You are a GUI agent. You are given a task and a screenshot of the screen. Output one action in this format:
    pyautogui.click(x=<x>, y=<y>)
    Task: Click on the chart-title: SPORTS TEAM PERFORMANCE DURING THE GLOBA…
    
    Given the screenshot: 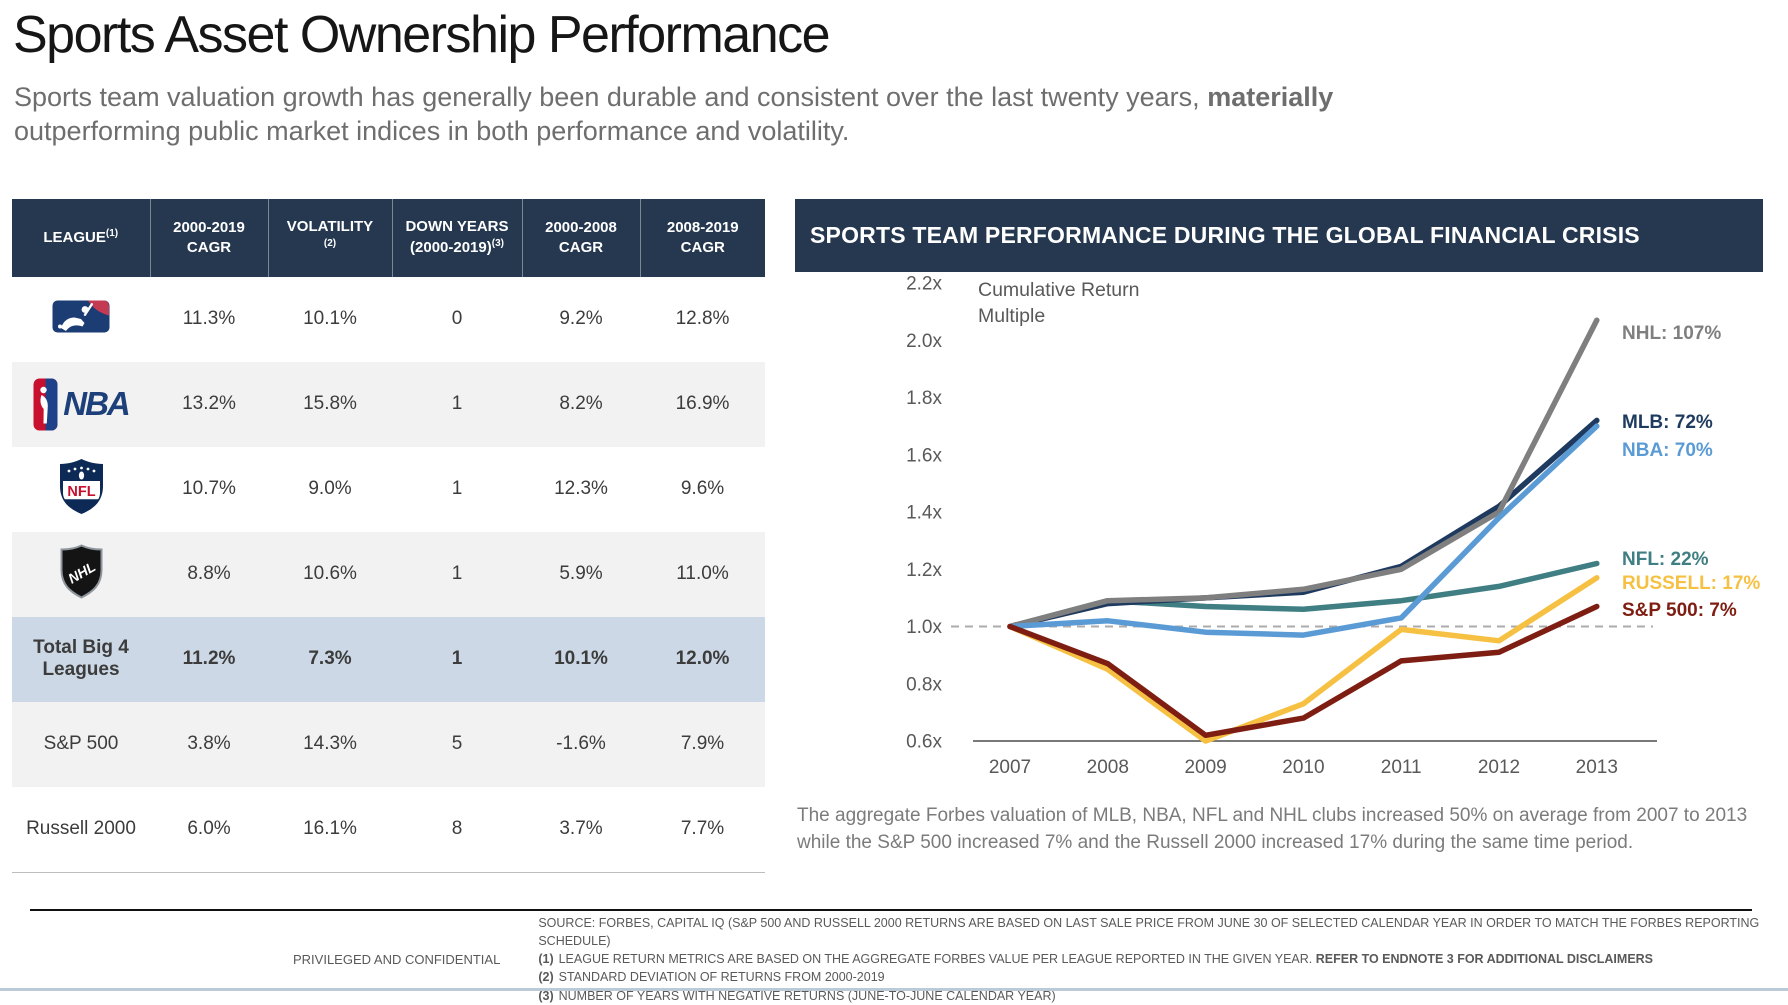 What is the action you would take?
    pyautogui.click(x=1279, y=235)
    